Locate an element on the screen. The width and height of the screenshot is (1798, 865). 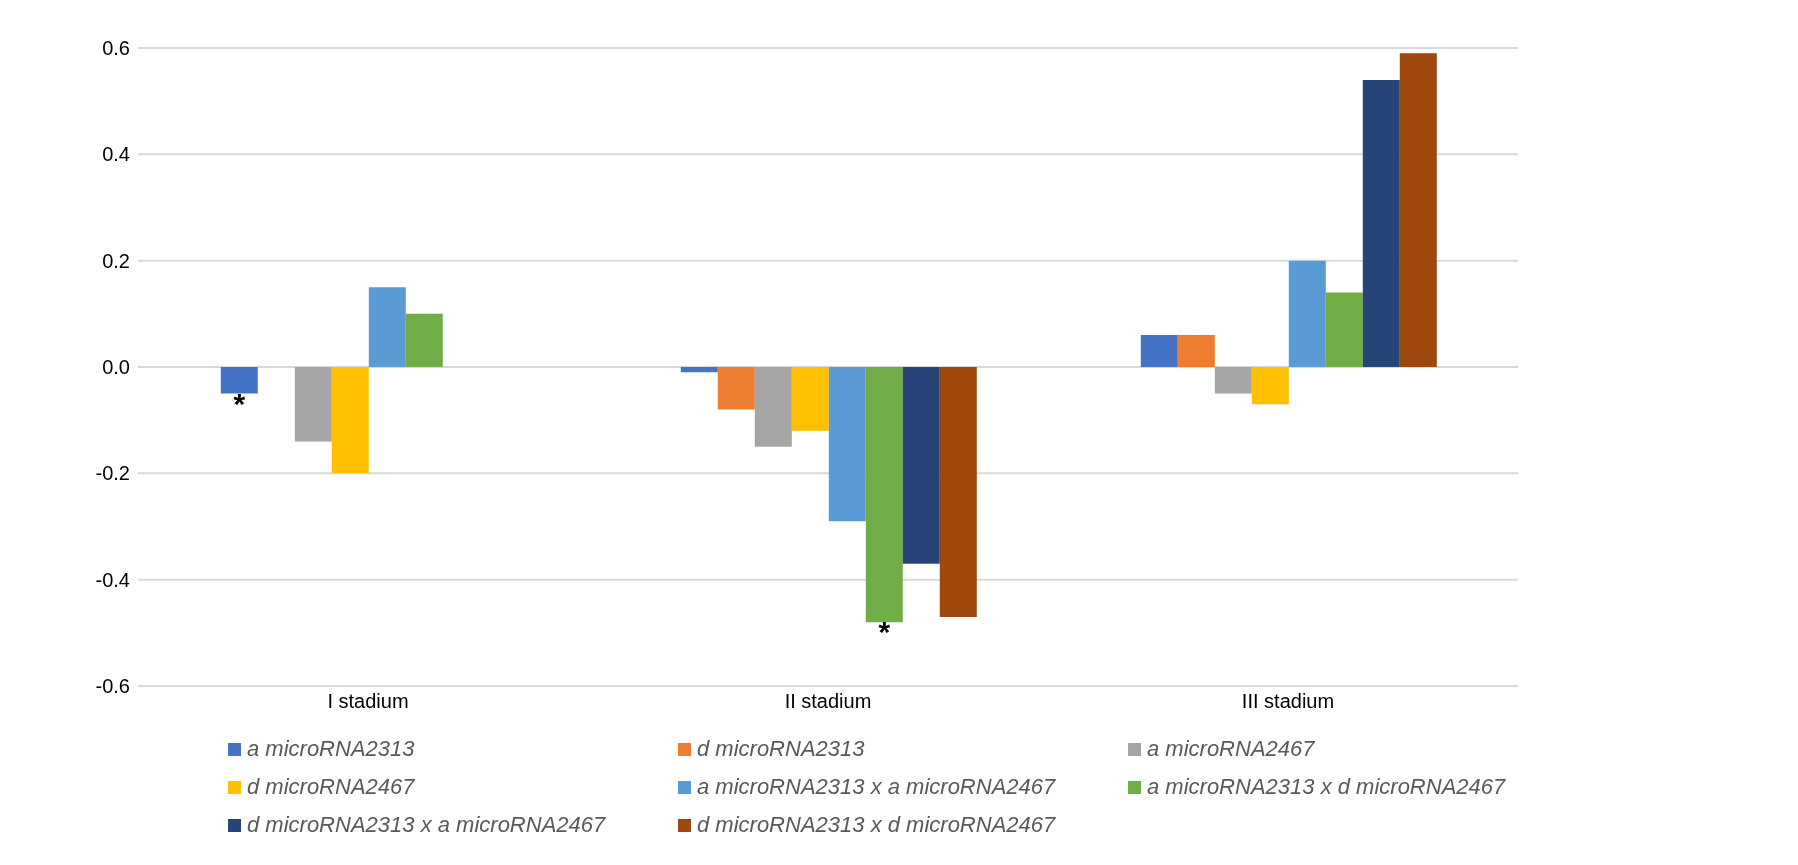
legend-label: d microRNA2313 x d microRNA2467 is located at coordinates (876, 825).